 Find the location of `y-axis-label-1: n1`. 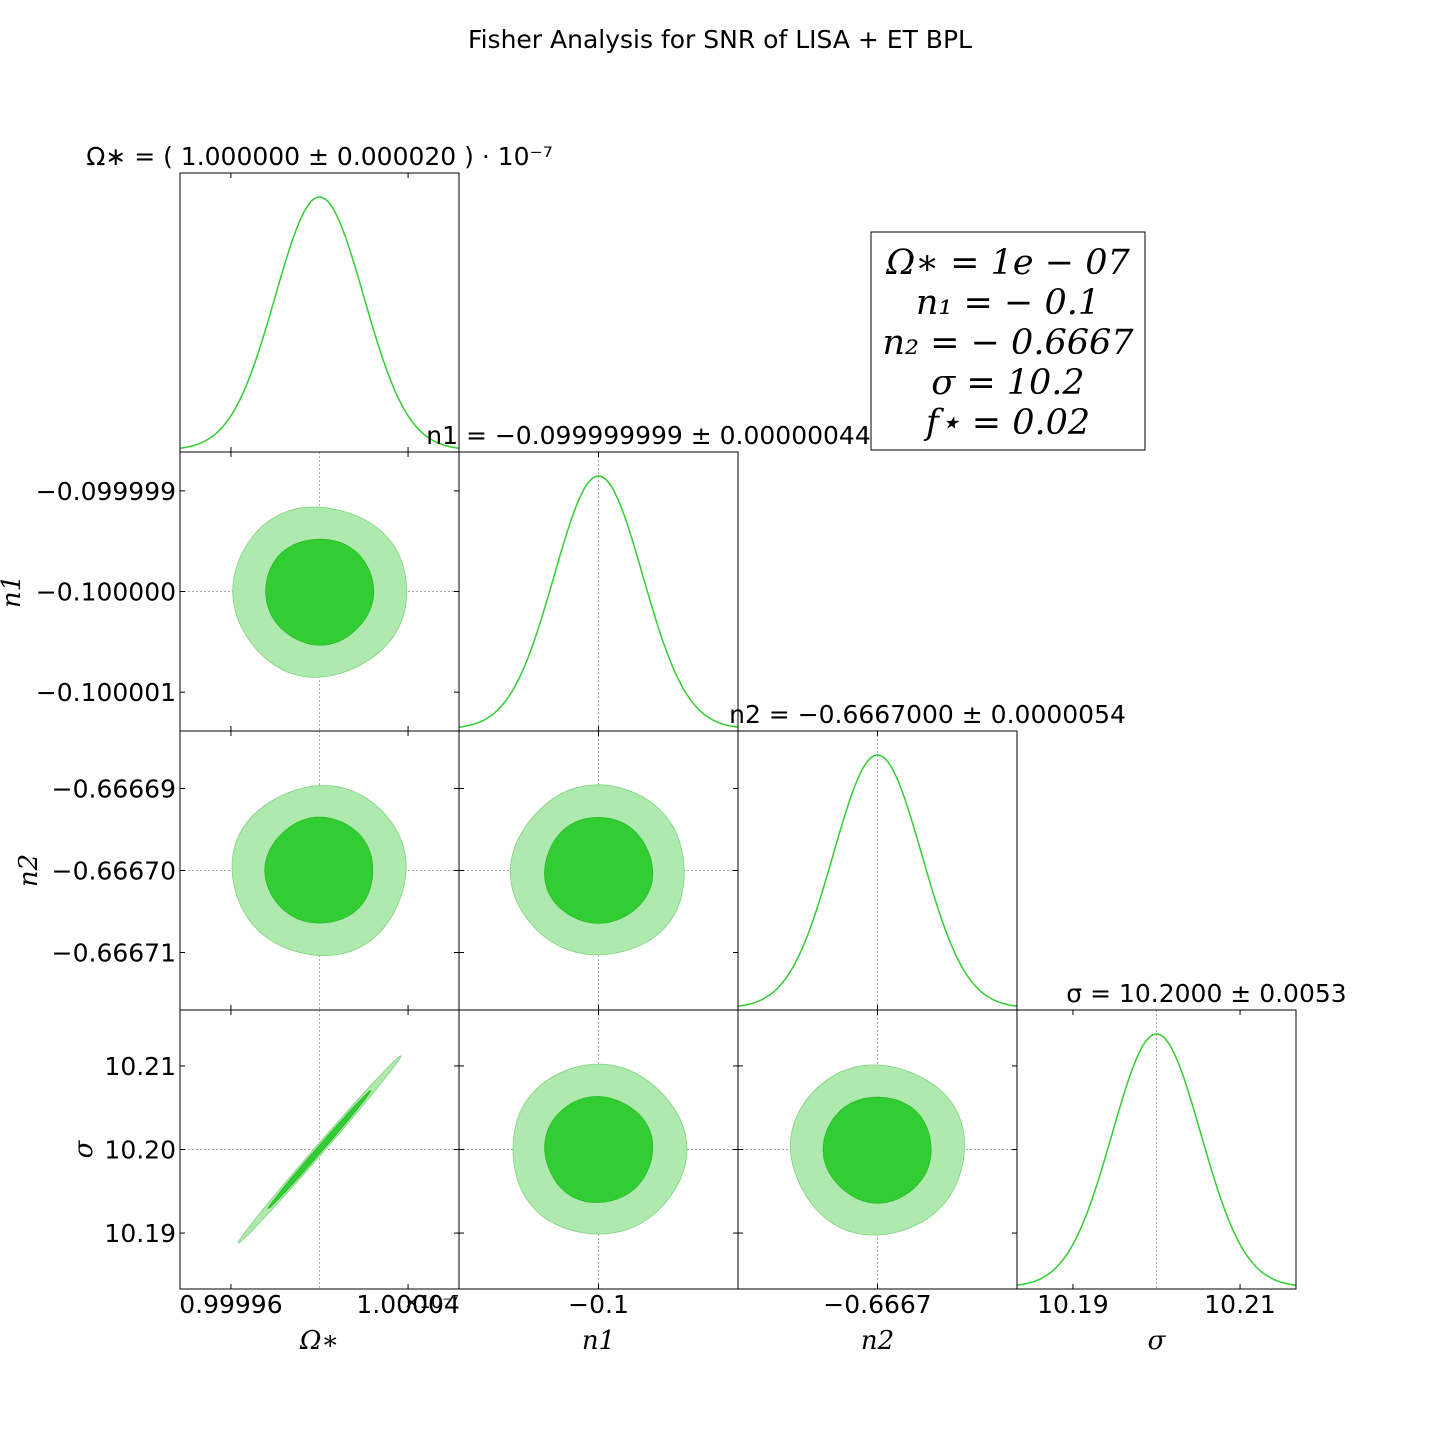

y-axis-label-1: n1 is located at coordinates (13, 591).